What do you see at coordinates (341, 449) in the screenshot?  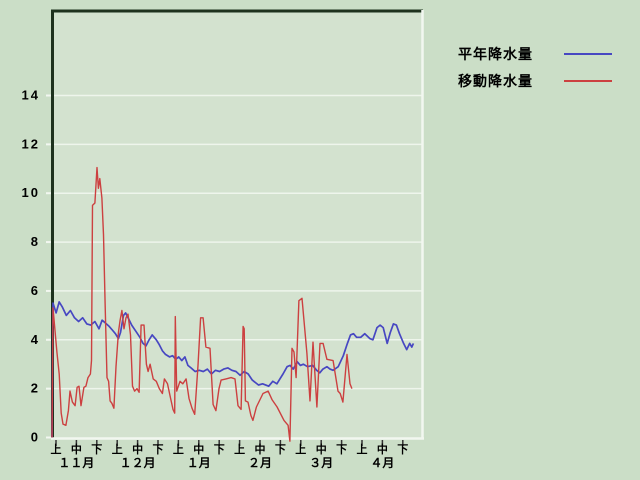 I see `x-period-label-14: 下` at bounding box center [341, 449].